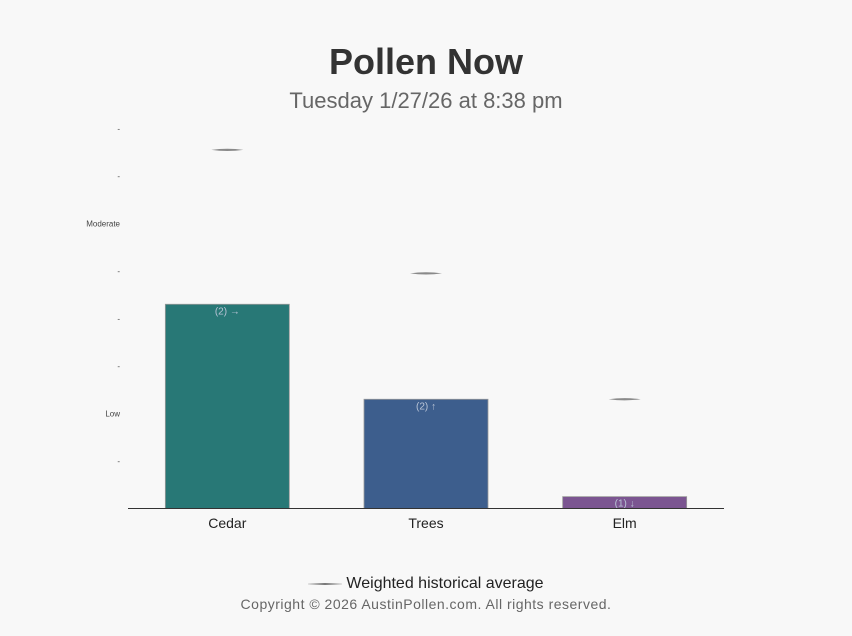 The width and height of the screenshot is (852, 636). What do you see at coordinates (227, 406) in the screenshot?
I see `bar-cedar` at bounding box center [227, 406].